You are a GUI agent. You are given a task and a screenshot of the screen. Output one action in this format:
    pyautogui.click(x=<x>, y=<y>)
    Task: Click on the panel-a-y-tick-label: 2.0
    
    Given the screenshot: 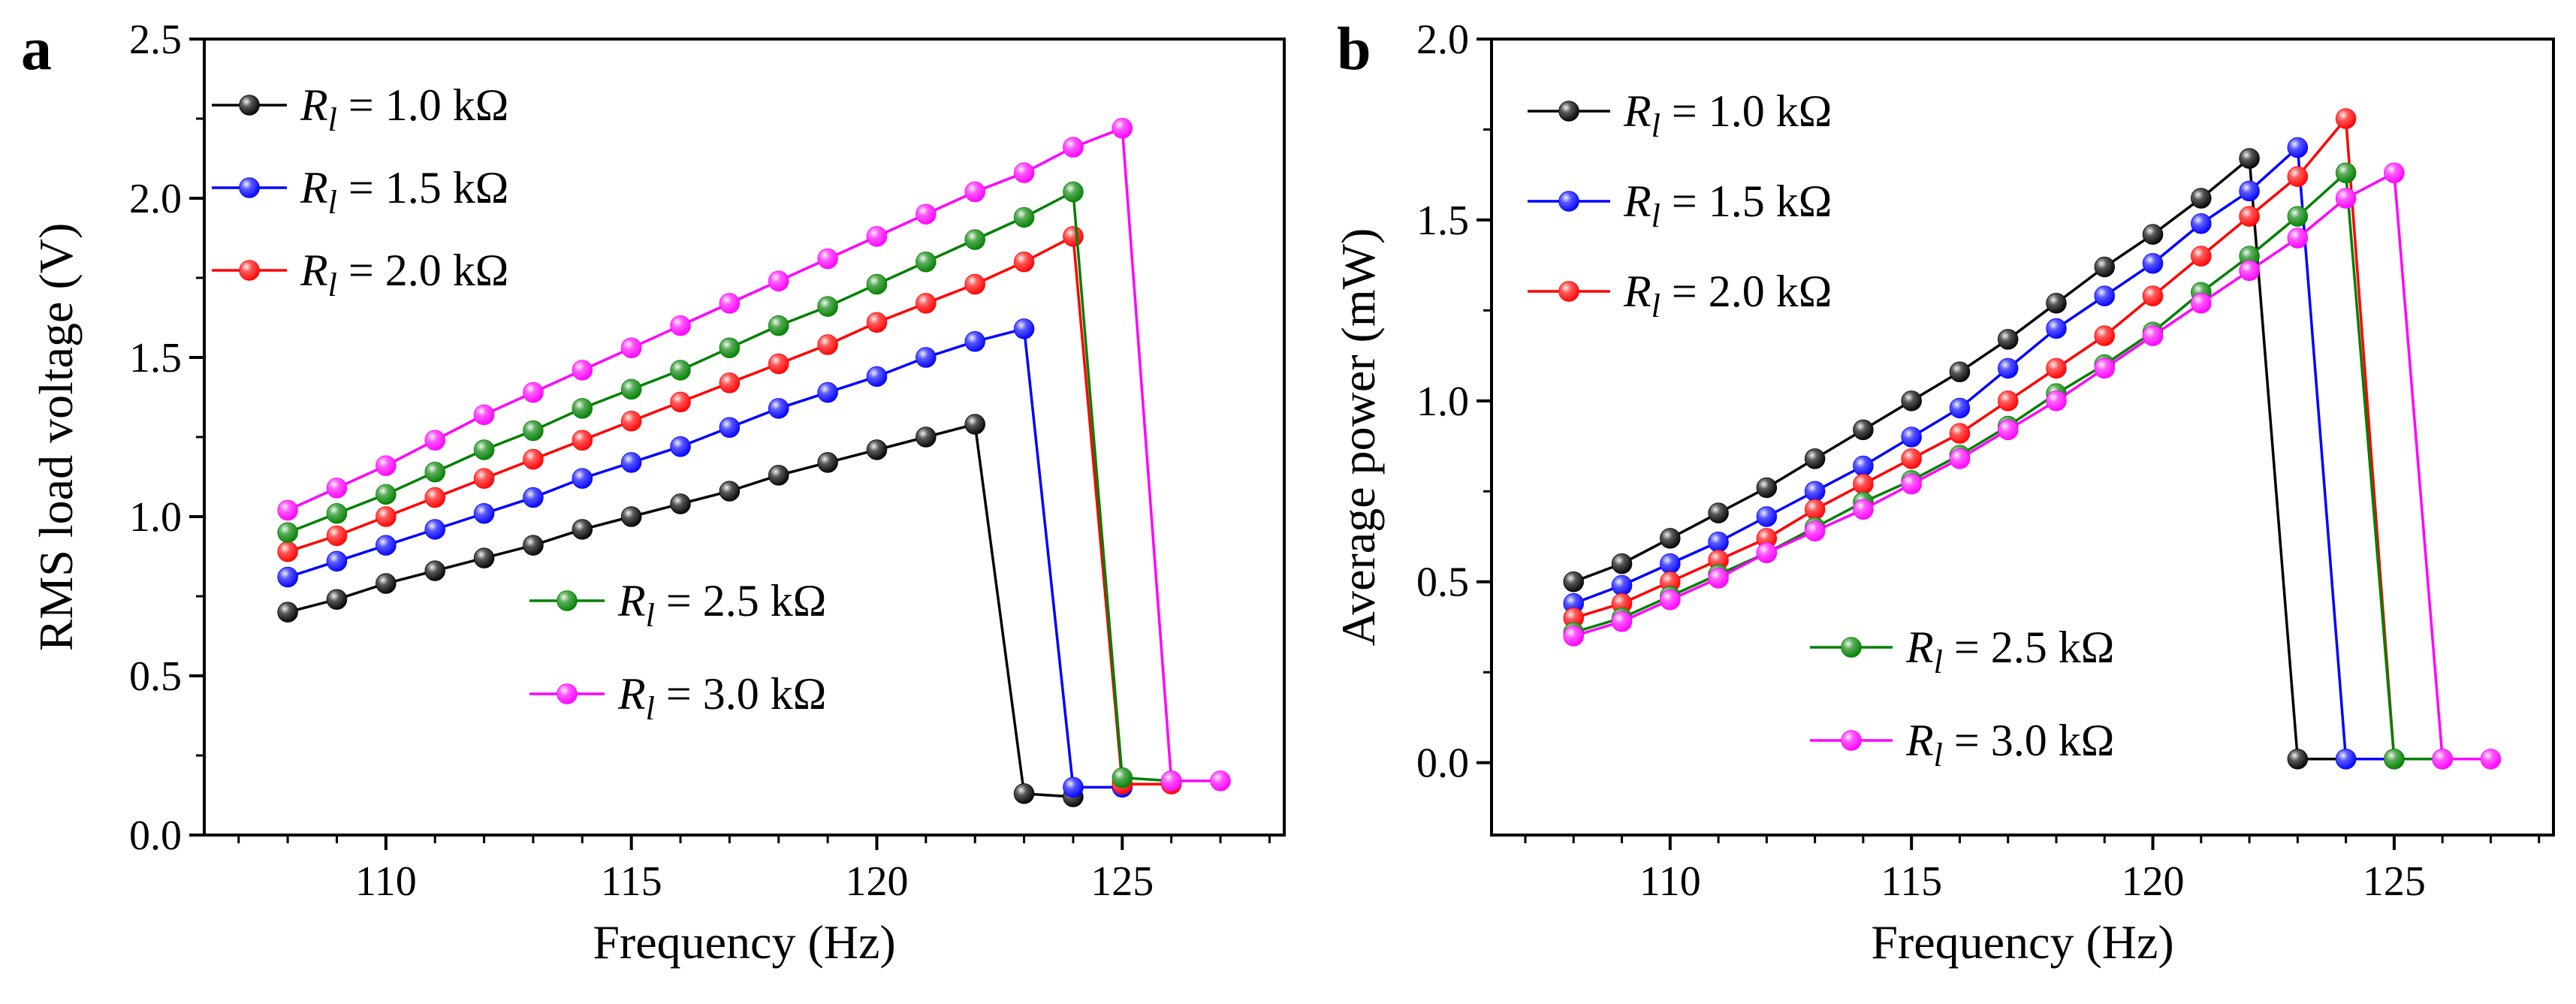 What is the action you would take?
    pyautogui.click(x=155, y=199)
    